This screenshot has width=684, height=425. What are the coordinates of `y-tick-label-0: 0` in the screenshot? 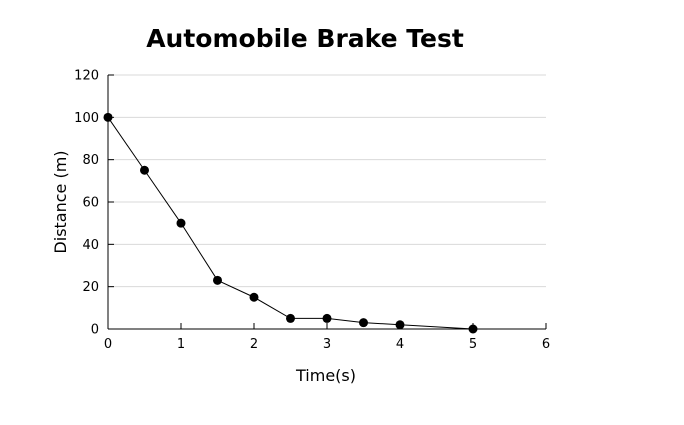 It's located at (95, 330).